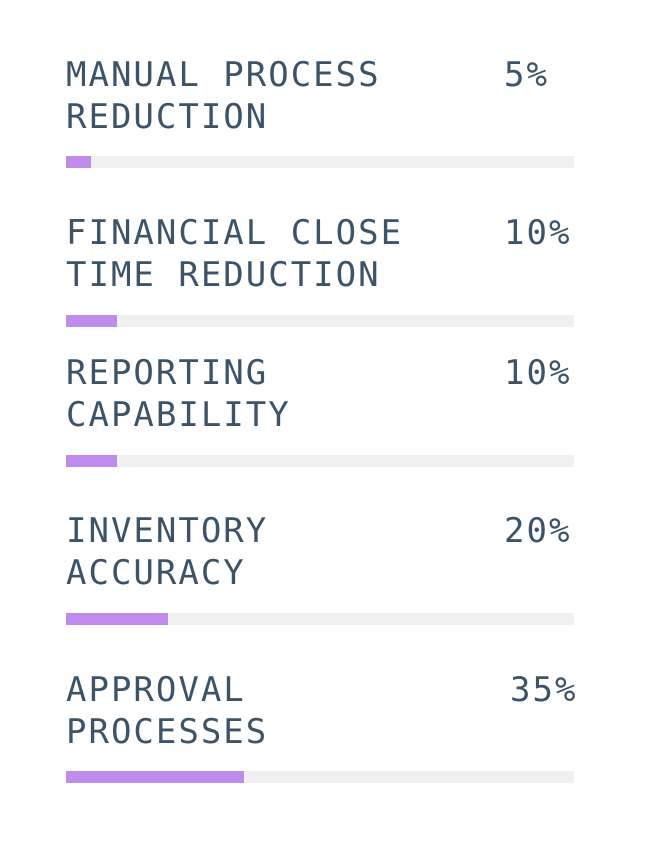 The width and height of the screenshot is (660, 864). What do you see at coordinates (223, 96) in the screenshot?
I see `metric-label: MANUAL PROCESS REDUCTION` at bounding box center [223, 96].